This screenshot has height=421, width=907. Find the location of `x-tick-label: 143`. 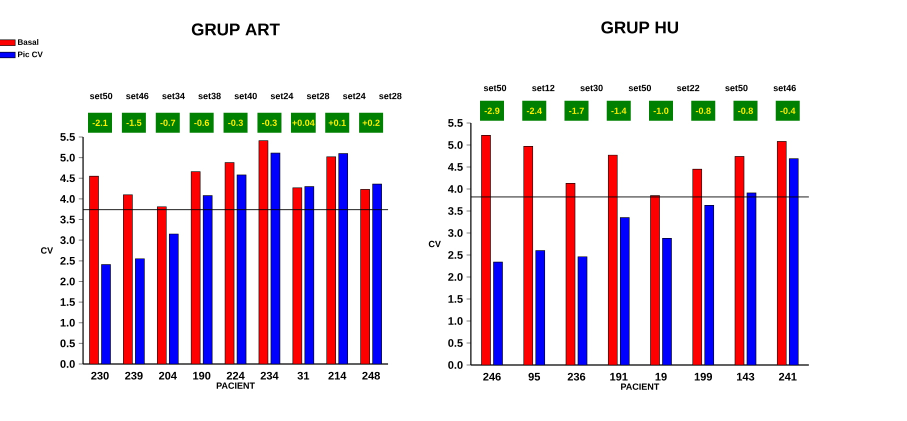

x-tick-label: 143 is located at coordinates (745, 376).